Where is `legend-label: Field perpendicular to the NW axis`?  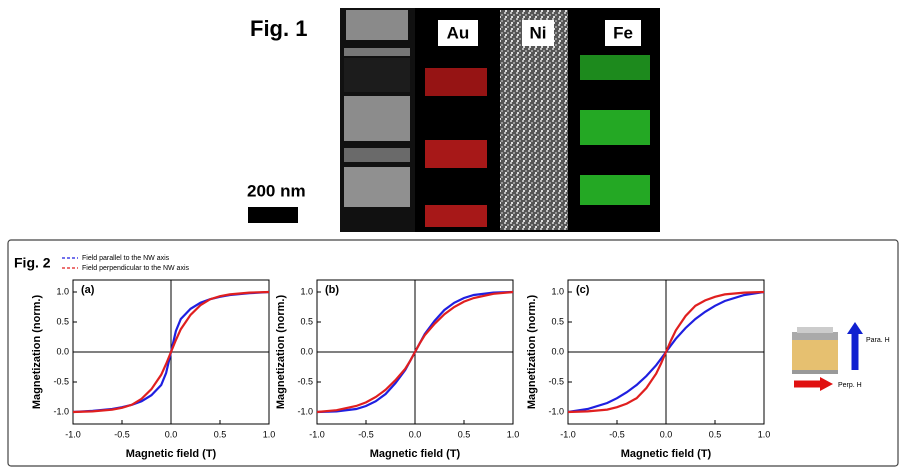
legend-label: Field perpendicular to the NW axis is located at coordinates (135, 268).